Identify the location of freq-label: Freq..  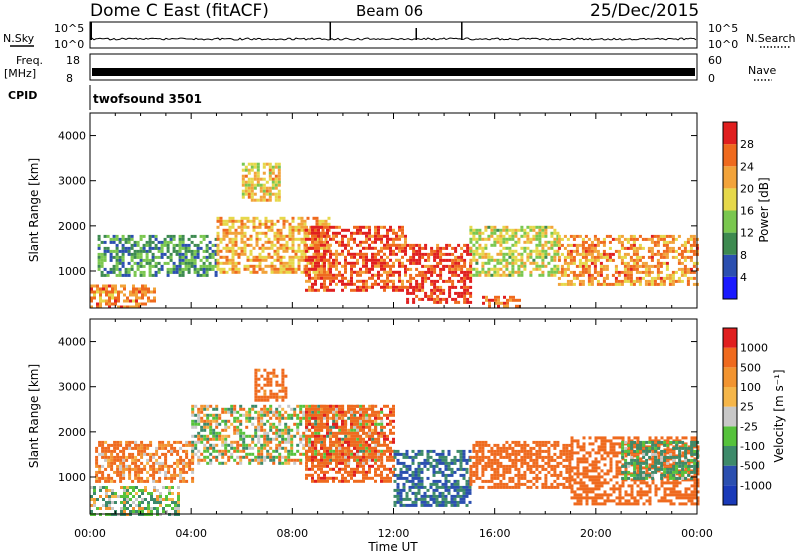
(29, 60).